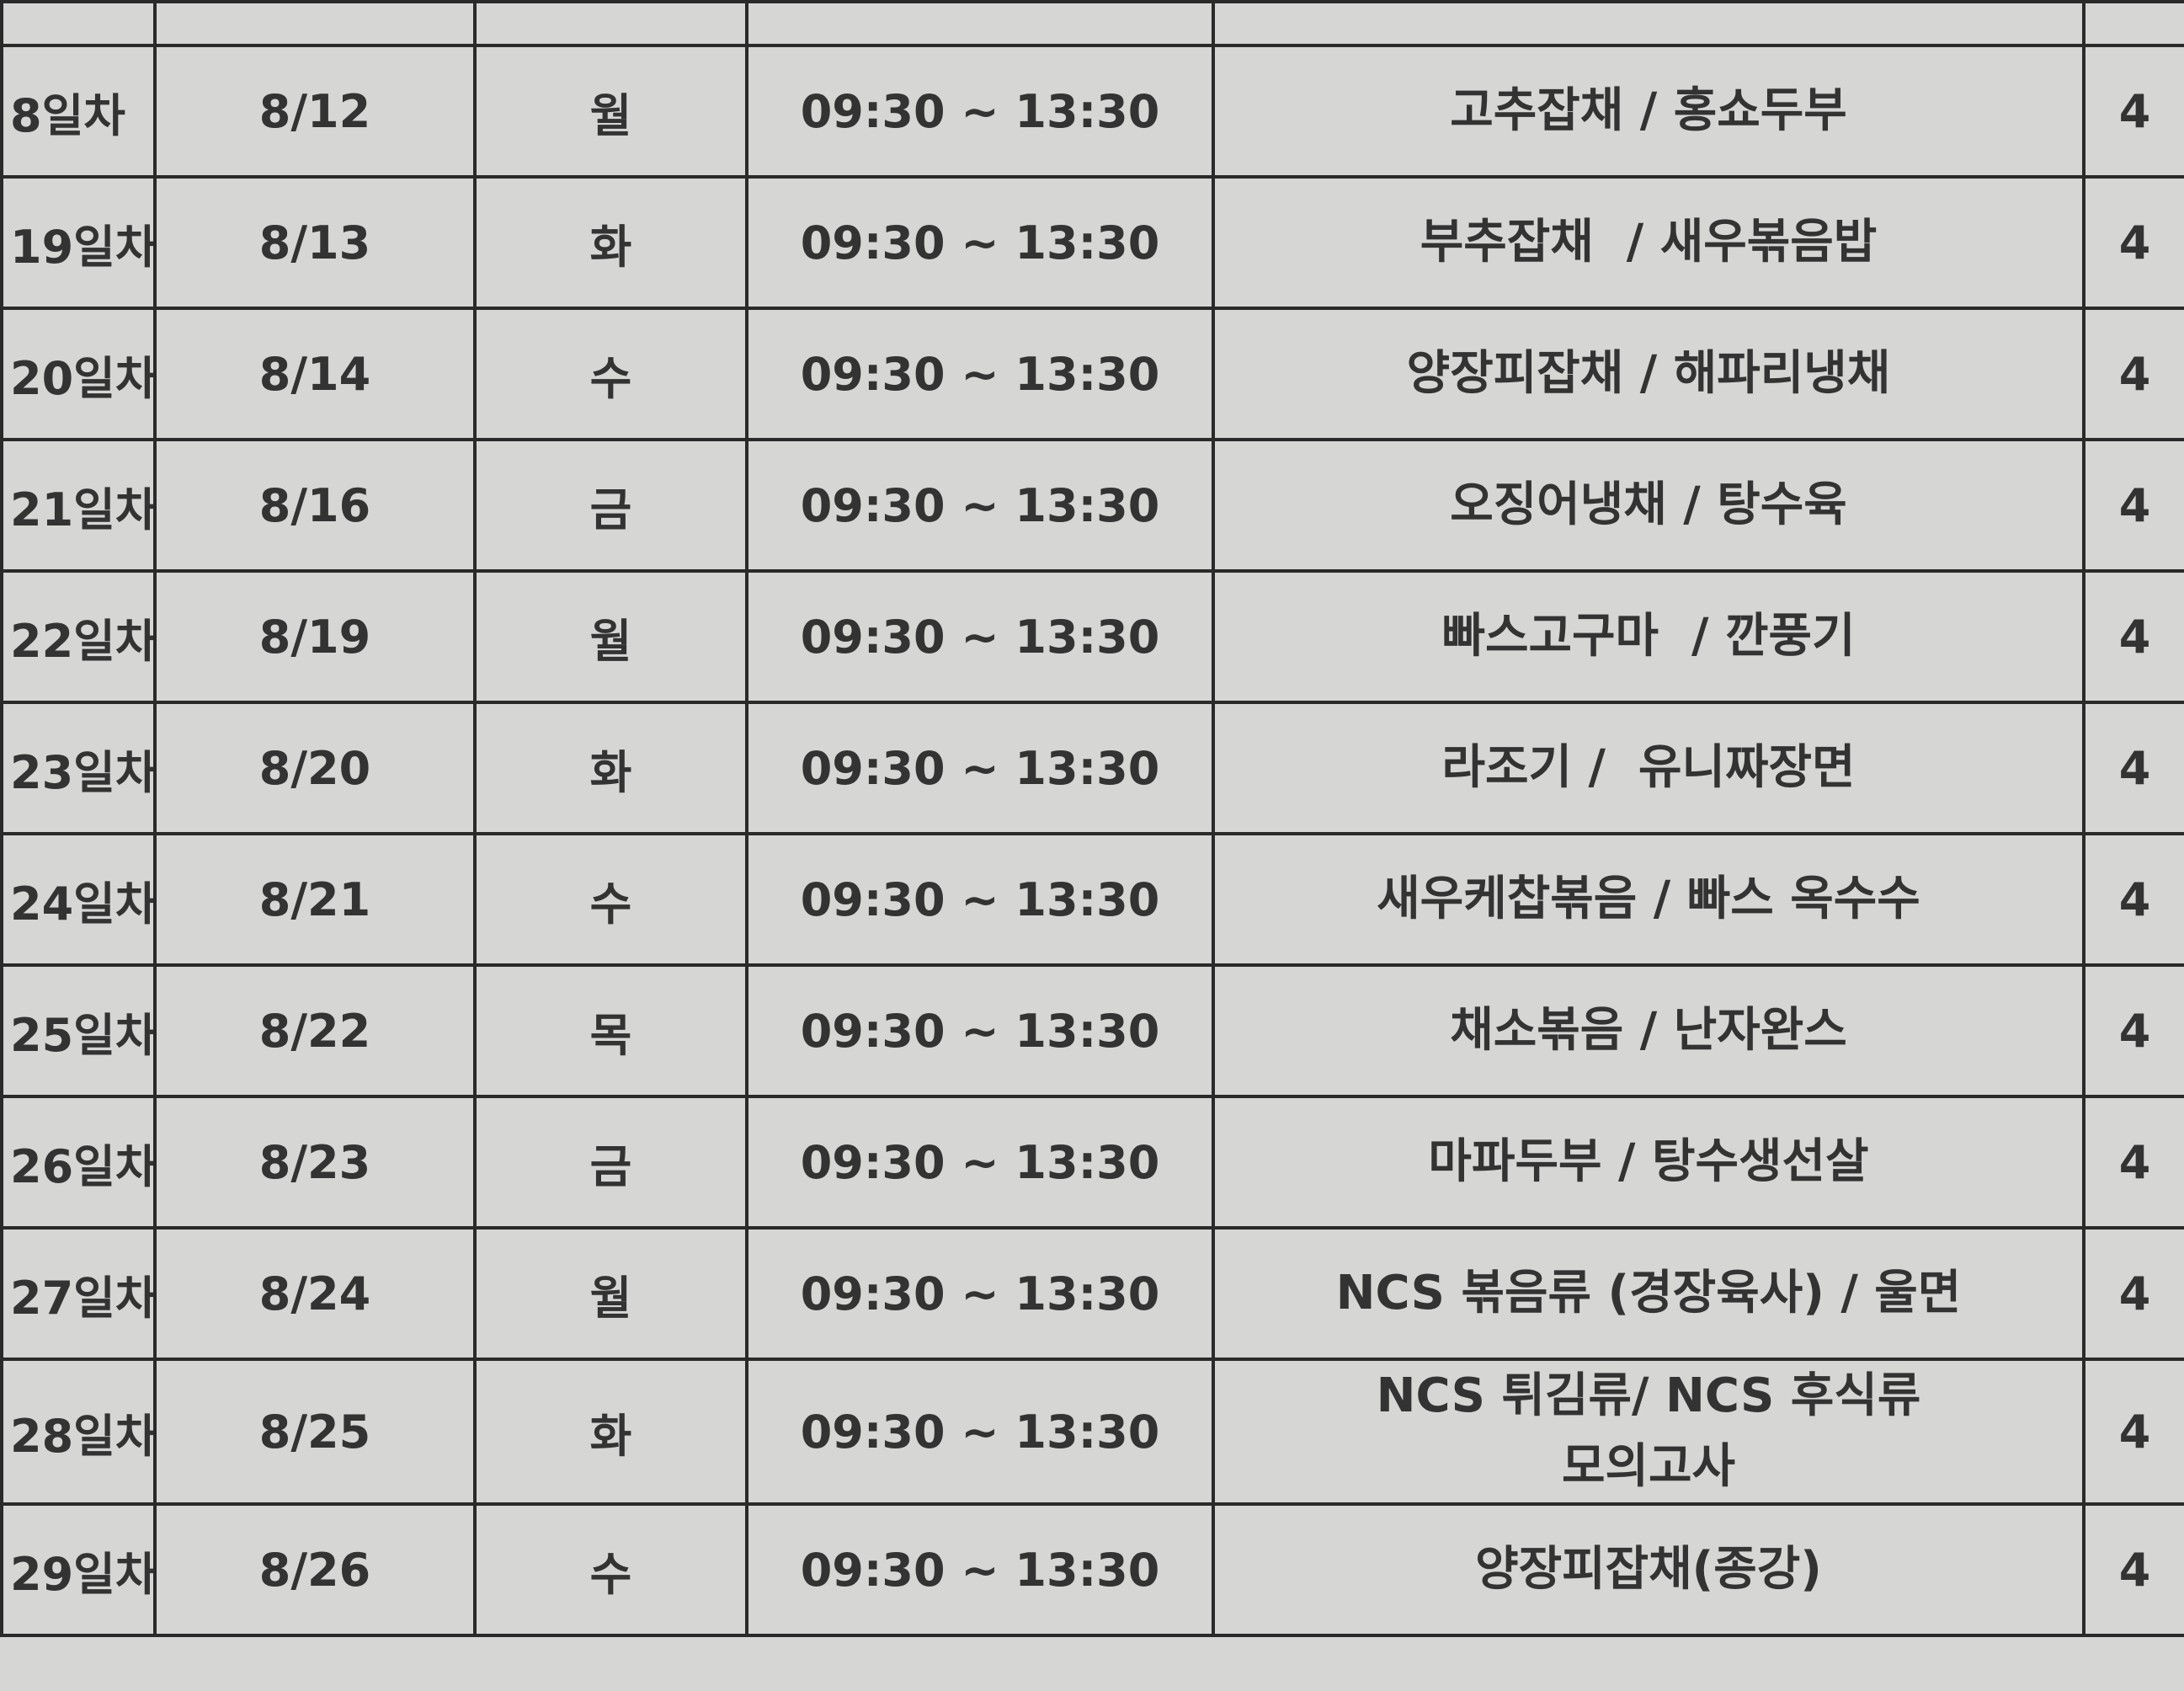 This screenshot has width=2184, height=1691. Describe the element at coordinates (1648, 506) in the screenshot. I see `menu-cell: 오징어냉채 / 탕수육` at that location.